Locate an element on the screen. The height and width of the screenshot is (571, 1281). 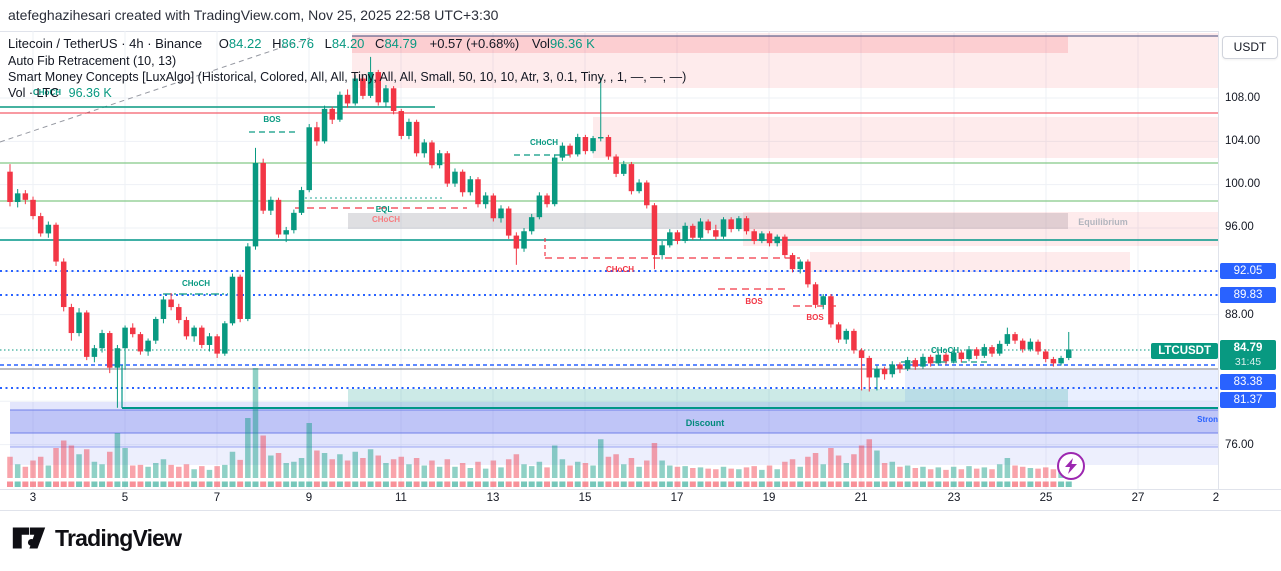
smc-label-equilibrium: Equilibrium is located at coordinates (1103, 222).